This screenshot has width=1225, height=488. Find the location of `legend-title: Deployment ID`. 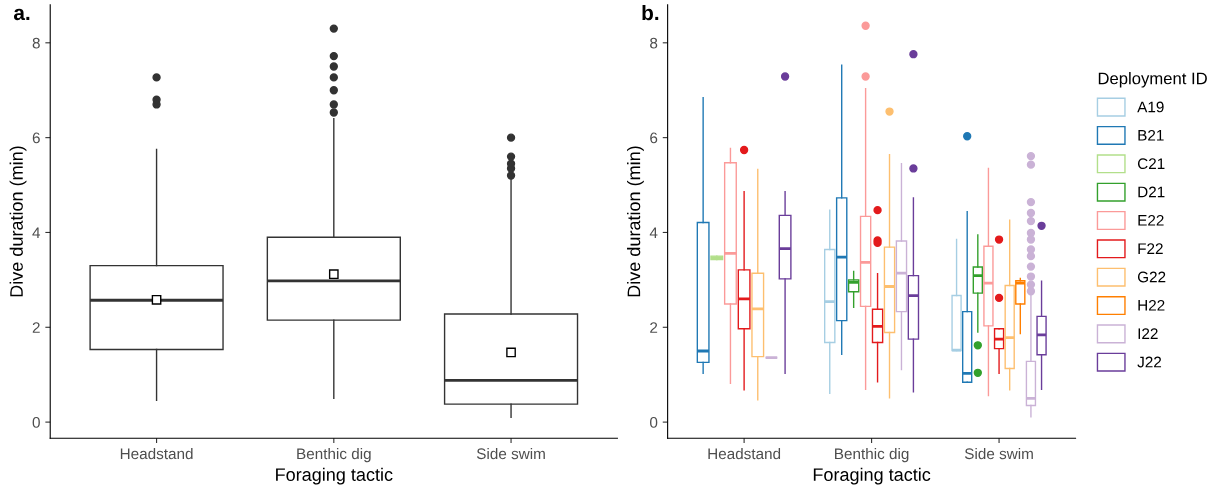

legend-title: Deployment ID is located at coordinates (1152, 80).